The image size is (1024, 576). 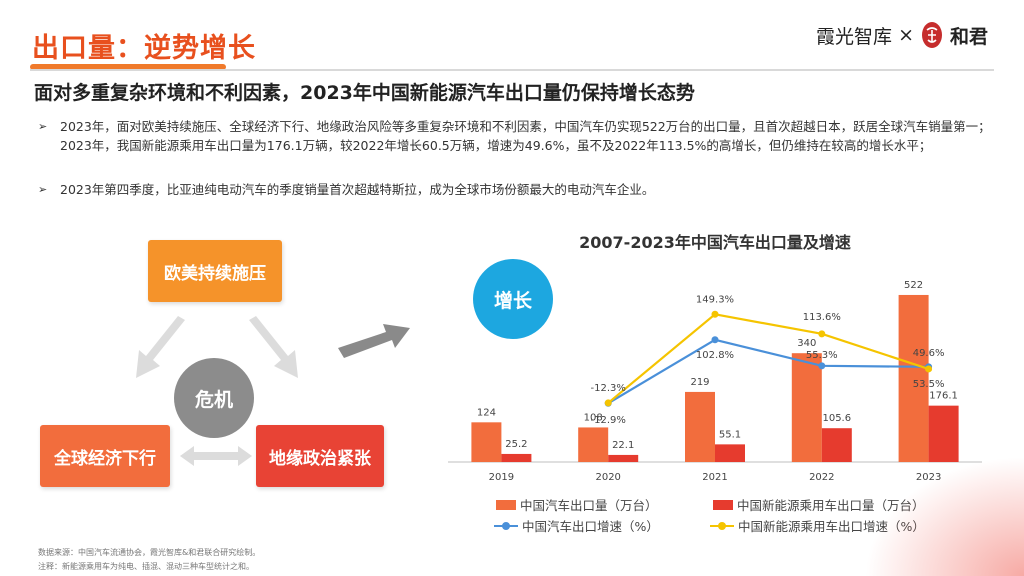 I want to click on bar-value-label: 176.1, so click(x=943, y=396).